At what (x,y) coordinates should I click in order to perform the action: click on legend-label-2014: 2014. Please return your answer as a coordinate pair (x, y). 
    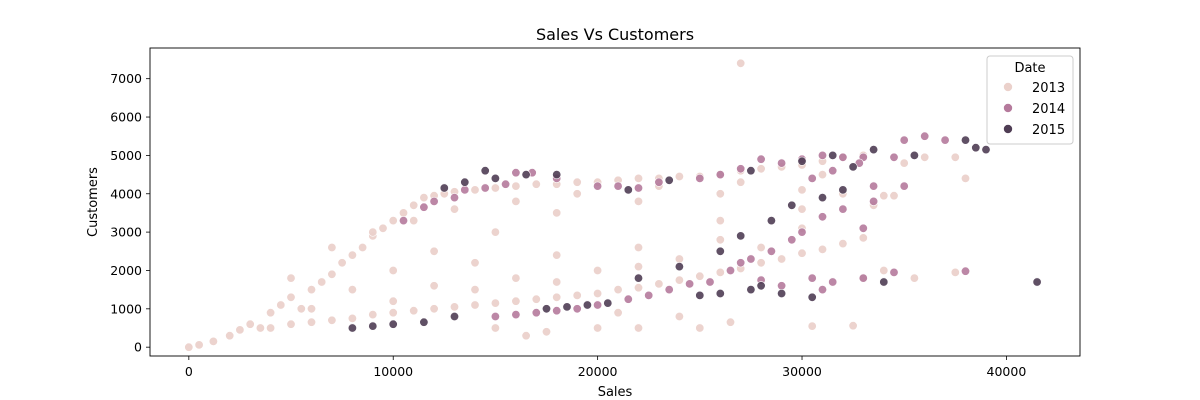
    Looking at the image, I should click on (1048, 109).